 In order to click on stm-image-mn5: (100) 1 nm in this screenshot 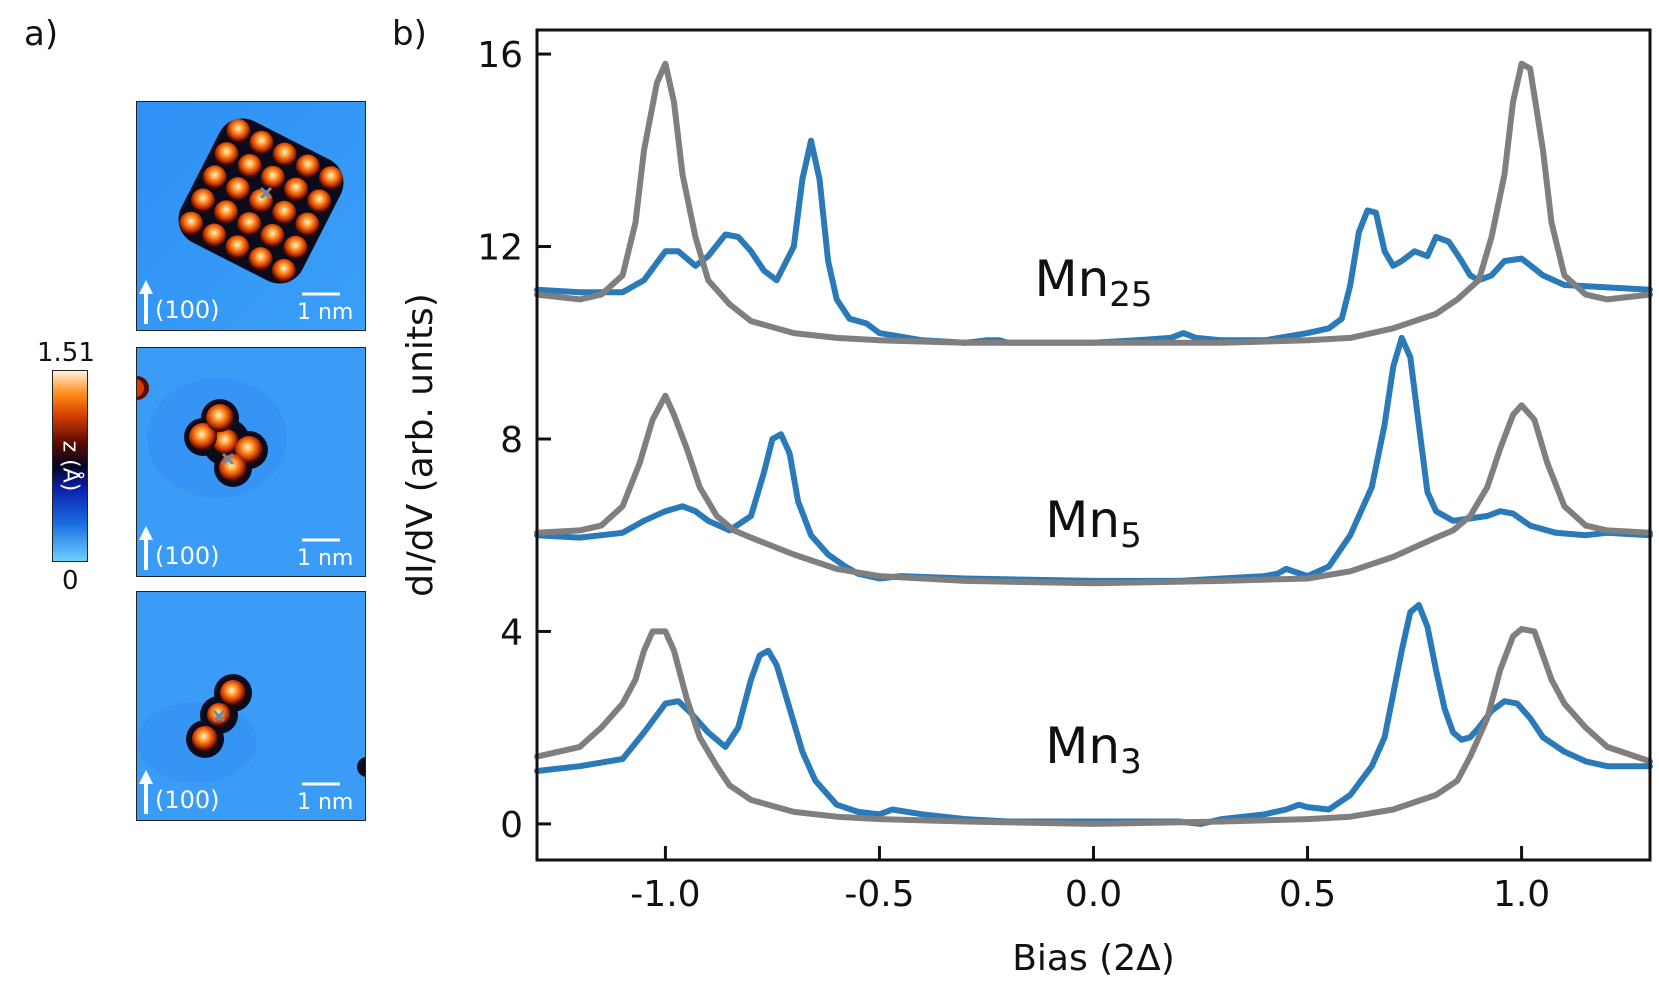, I will do `click(251, 462)`.